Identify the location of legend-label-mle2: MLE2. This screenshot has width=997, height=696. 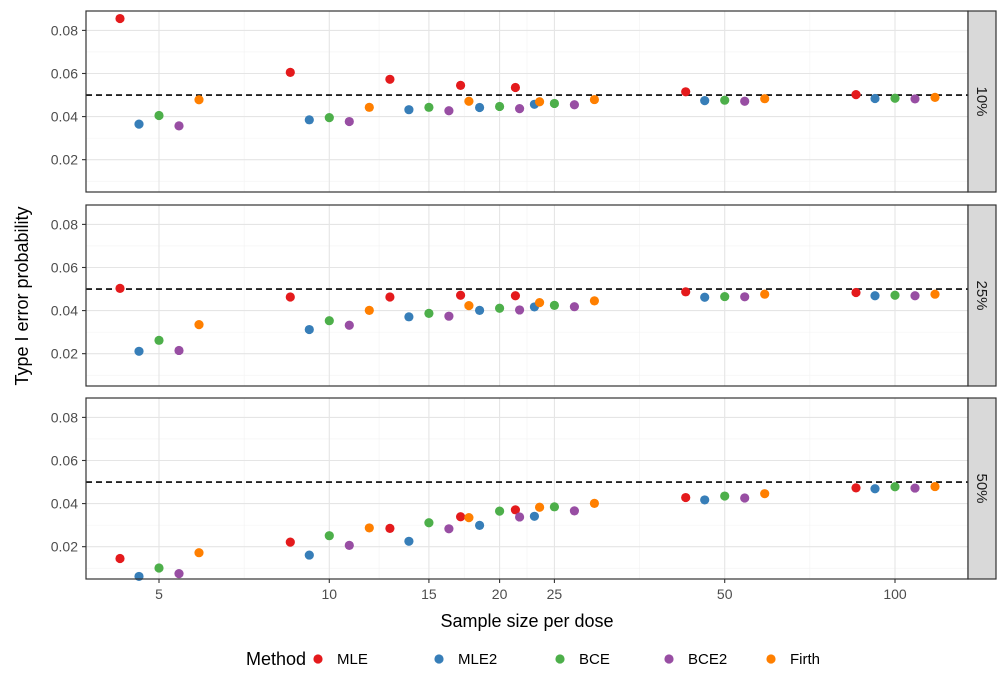
(477, 659).